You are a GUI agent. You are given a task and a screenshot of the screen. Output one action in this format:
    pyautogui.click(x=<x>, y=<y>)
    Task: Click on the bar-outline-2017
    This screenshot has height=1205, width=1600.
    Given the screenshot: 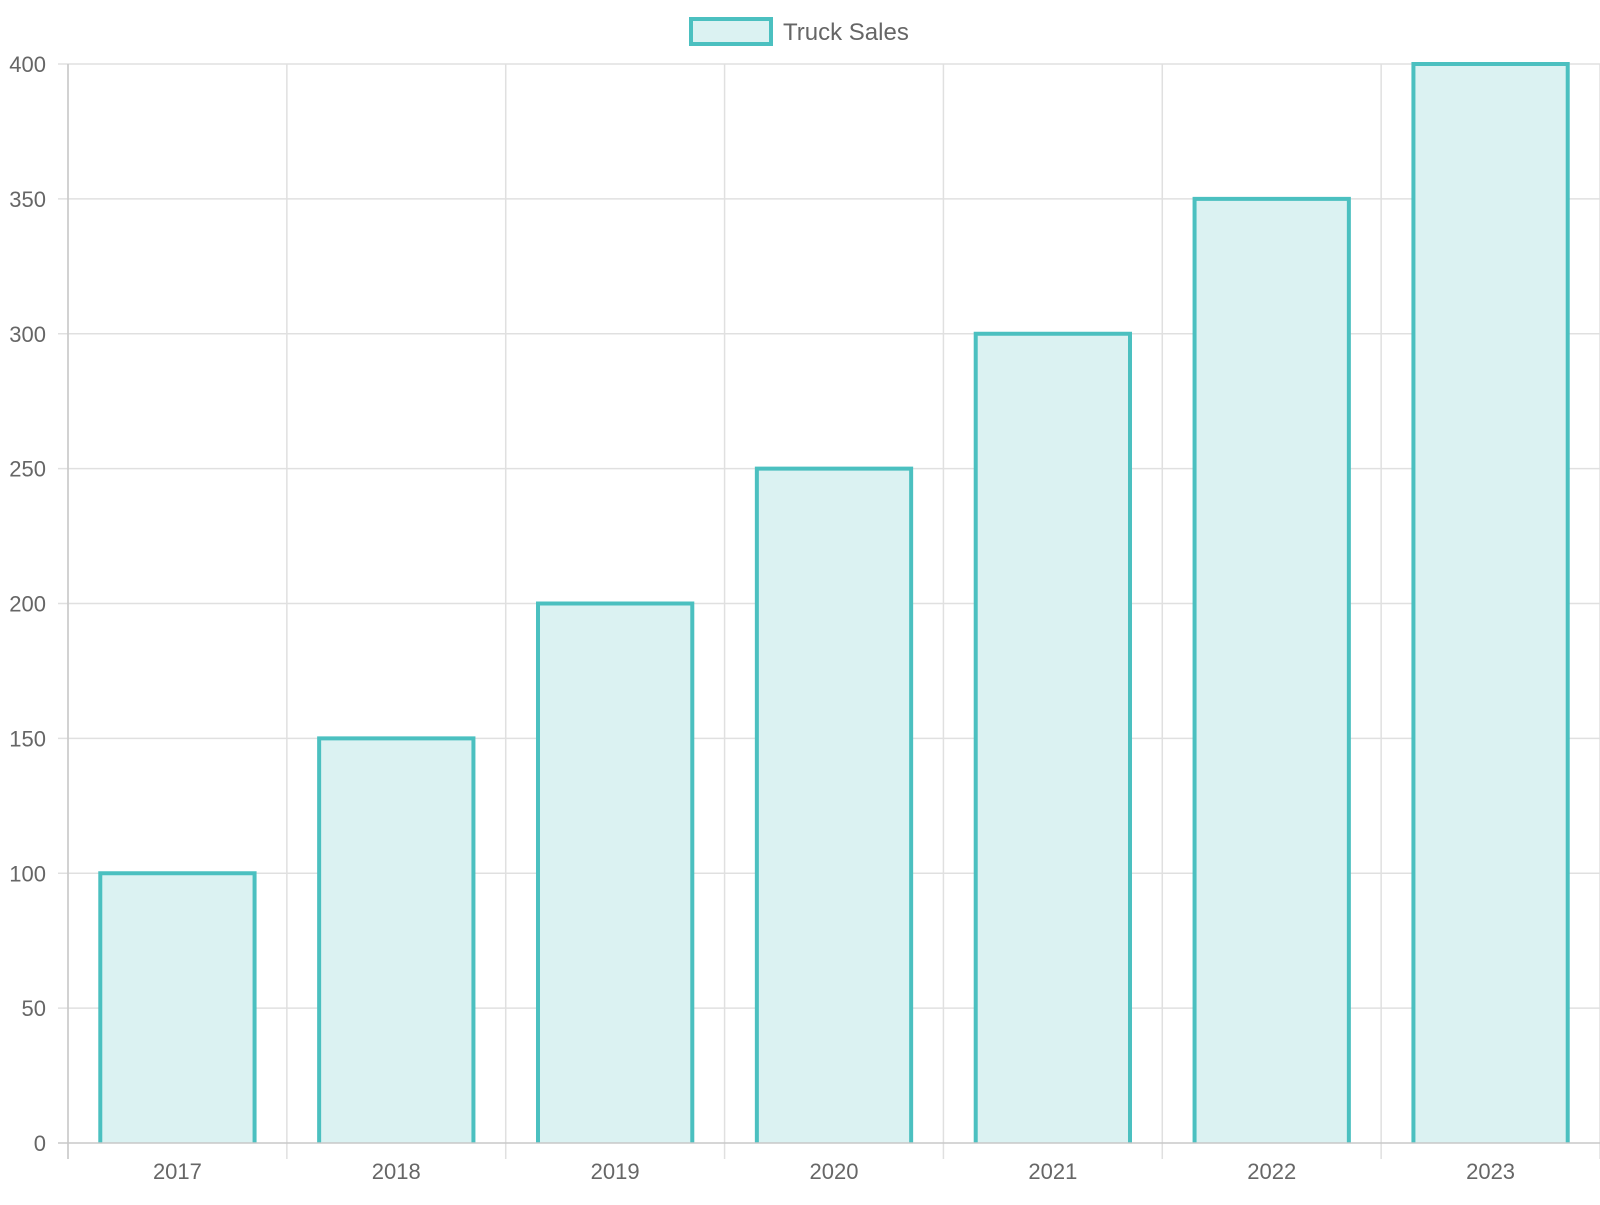 What is the action you would take?
    pyautogui.click(x=177, y=1007)
    